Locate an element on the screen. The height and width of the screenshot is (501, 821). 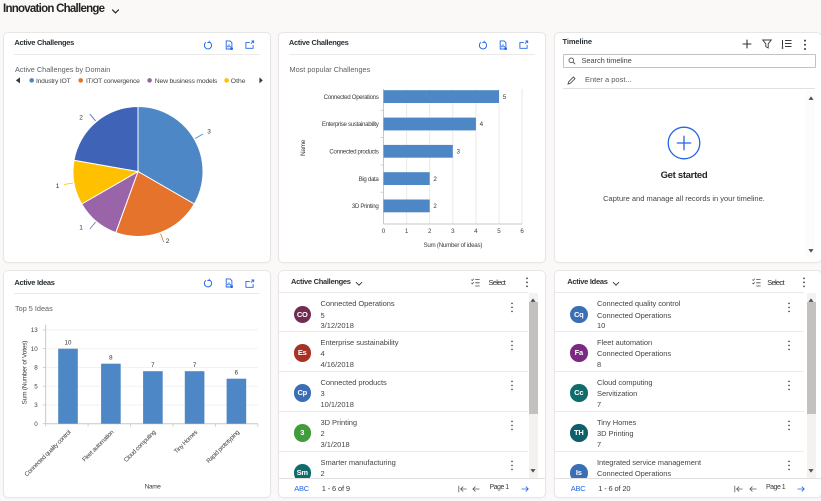
svg-text: Tiny Homes is located at coordinates (186, 442).